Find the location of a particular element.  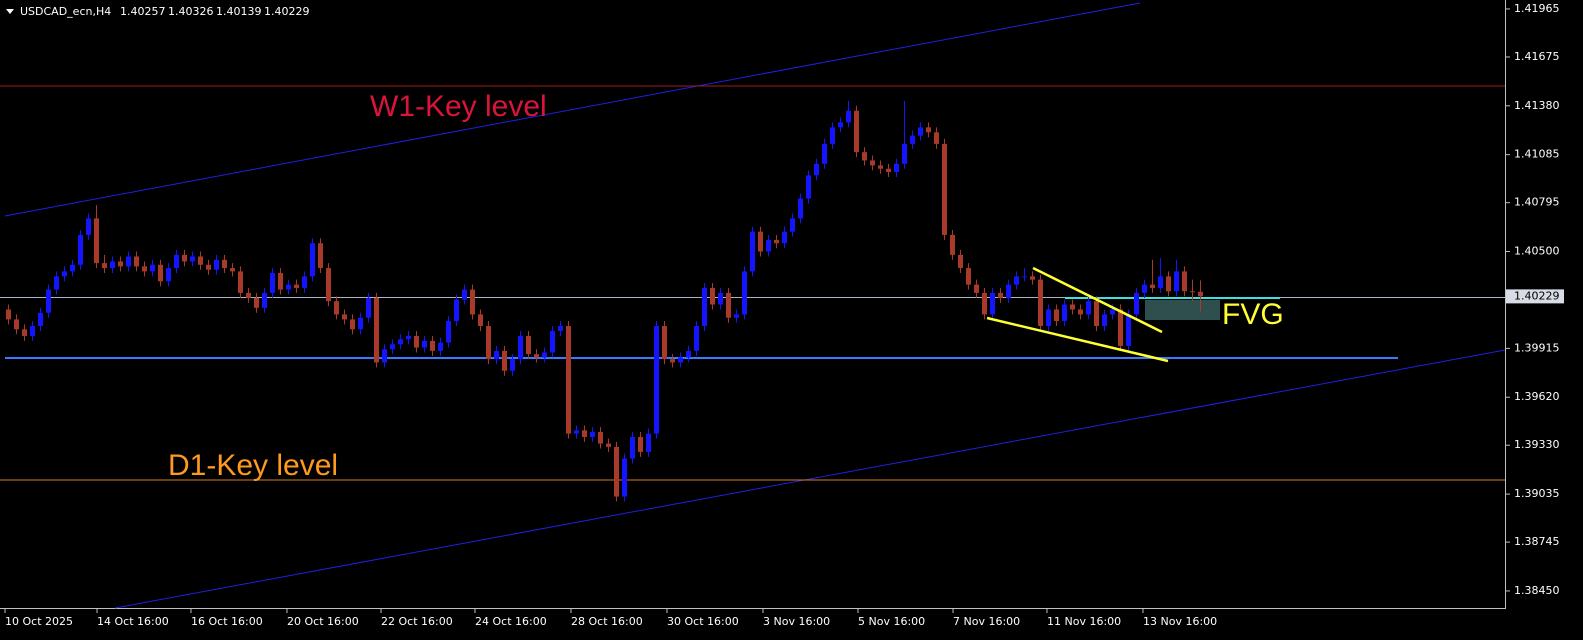

x-tick-label: 11 Nov 16:00 is located at coordinates (1084, 621).